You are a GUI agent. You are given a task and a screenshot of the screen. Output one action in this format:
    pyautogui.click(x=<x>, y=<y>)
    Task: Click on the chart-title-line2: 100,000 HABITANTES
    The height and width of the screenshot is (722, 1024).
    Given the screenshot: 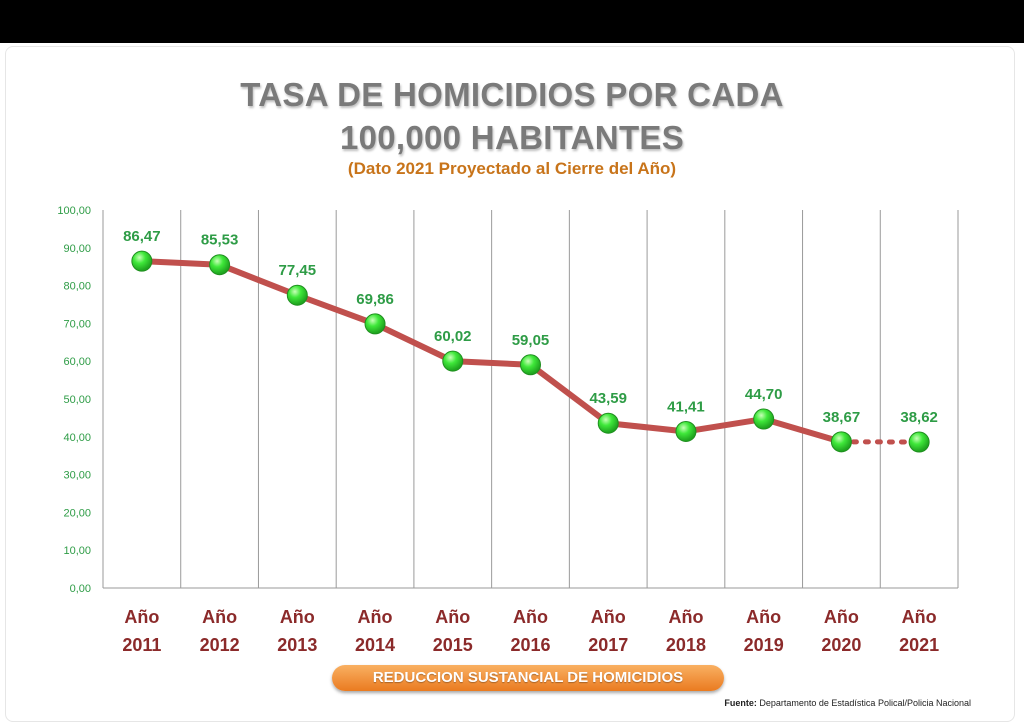 What is the action you would take?
    pyautogui.click(x=512, y=137)
    